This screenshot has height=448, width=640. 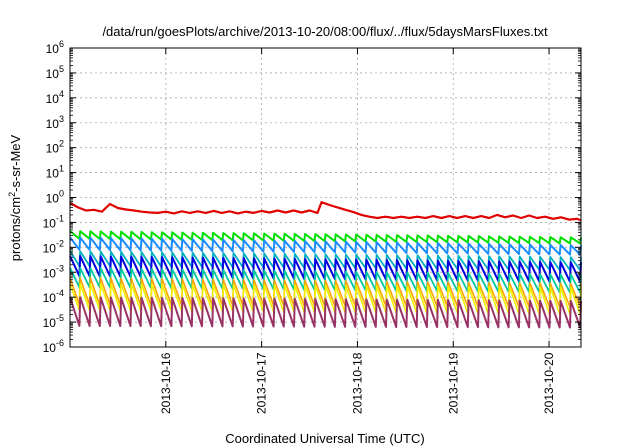 What do you see at coordinates (55, 97) in the screenshot?
I see `y-tick-label: 10⁴` at bounding box center [55, 97].